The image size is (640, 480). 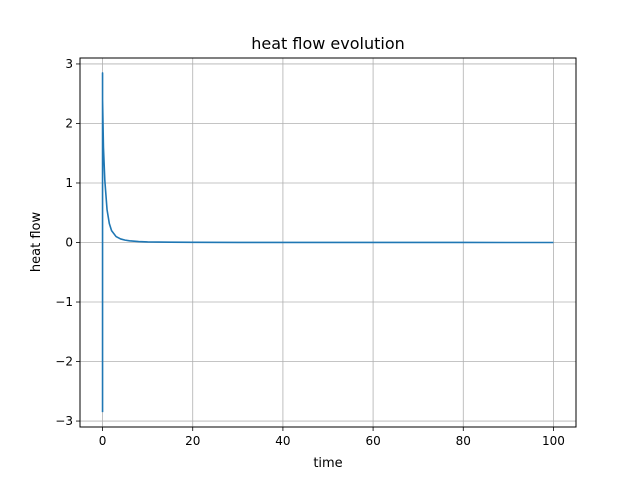 I want to click on y-tick-label: 0, so click(x=69, y=243).